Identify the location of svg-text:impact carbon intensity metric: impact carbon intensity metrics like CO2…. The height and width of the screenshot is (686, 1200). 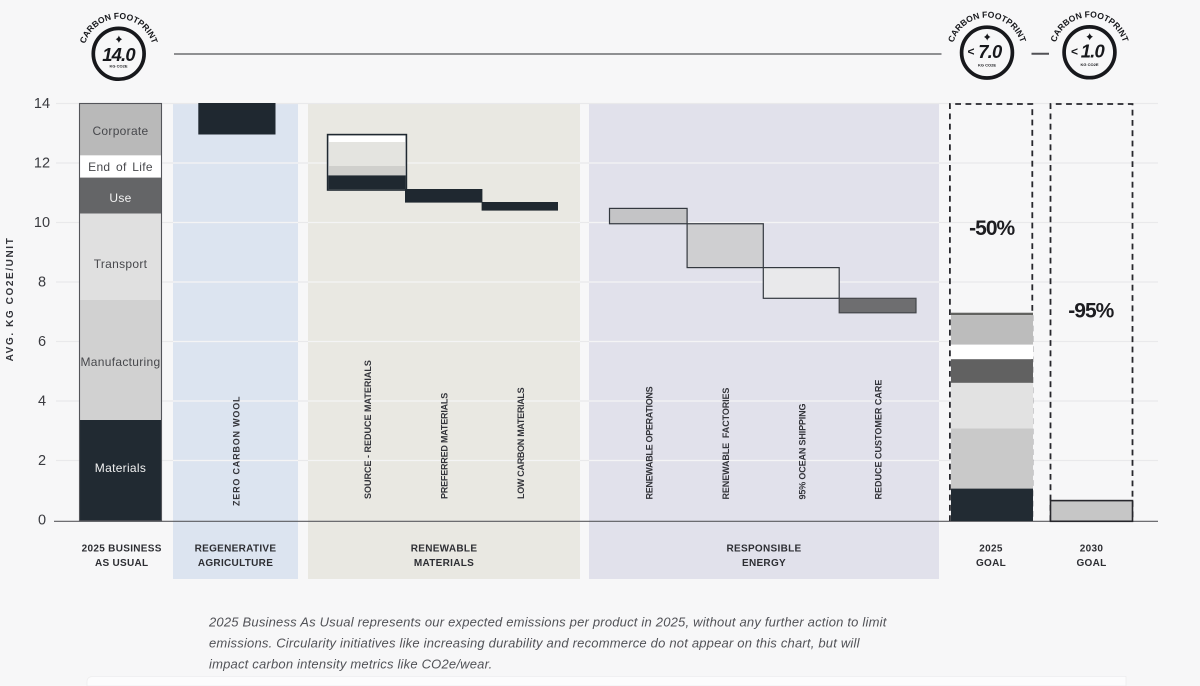
(350, 664).